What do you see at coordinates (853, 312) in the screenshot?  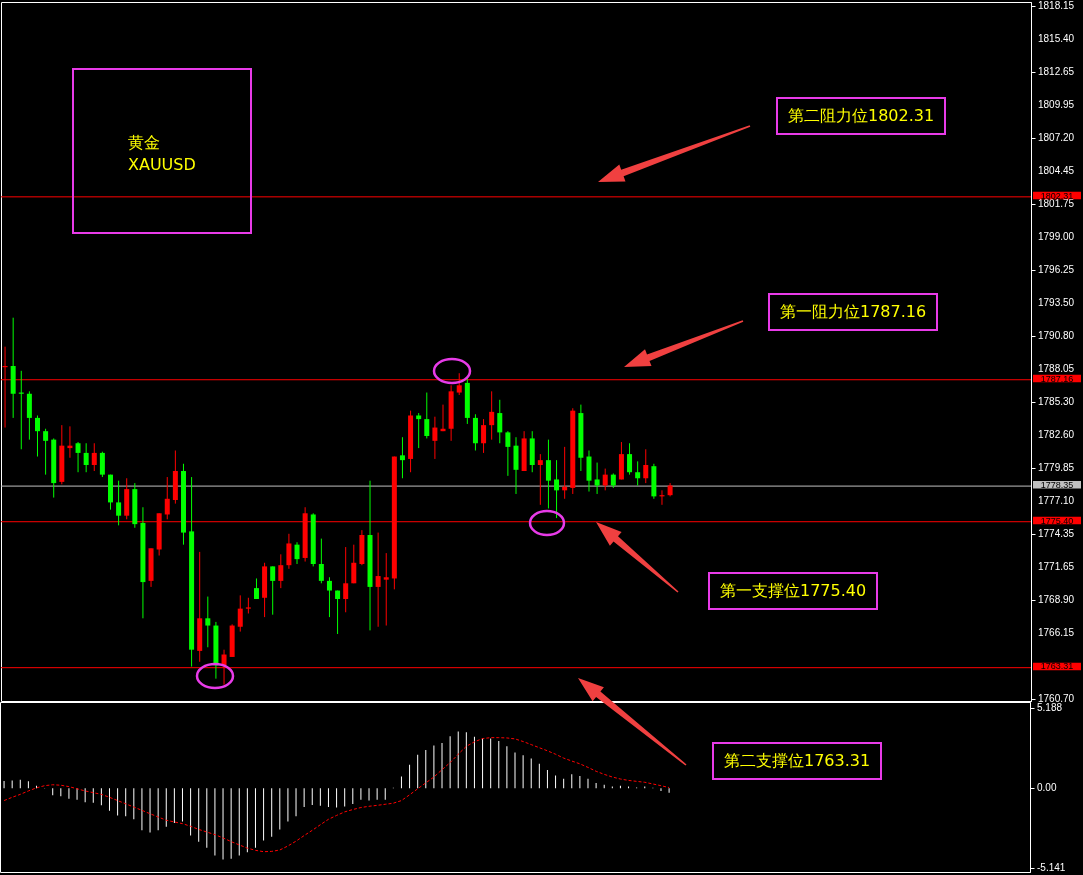 I see `annotation: 第一阻力位1787.16` at bounding box center [853, 312].